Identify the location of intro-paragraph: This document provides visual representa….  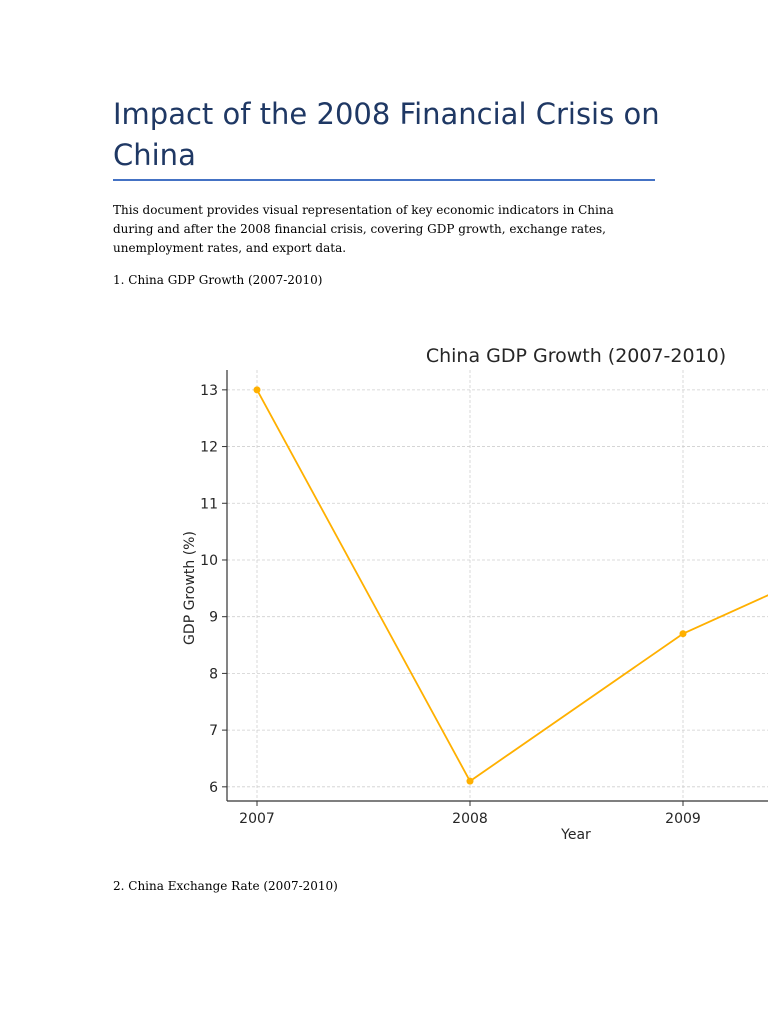
(363, 229).